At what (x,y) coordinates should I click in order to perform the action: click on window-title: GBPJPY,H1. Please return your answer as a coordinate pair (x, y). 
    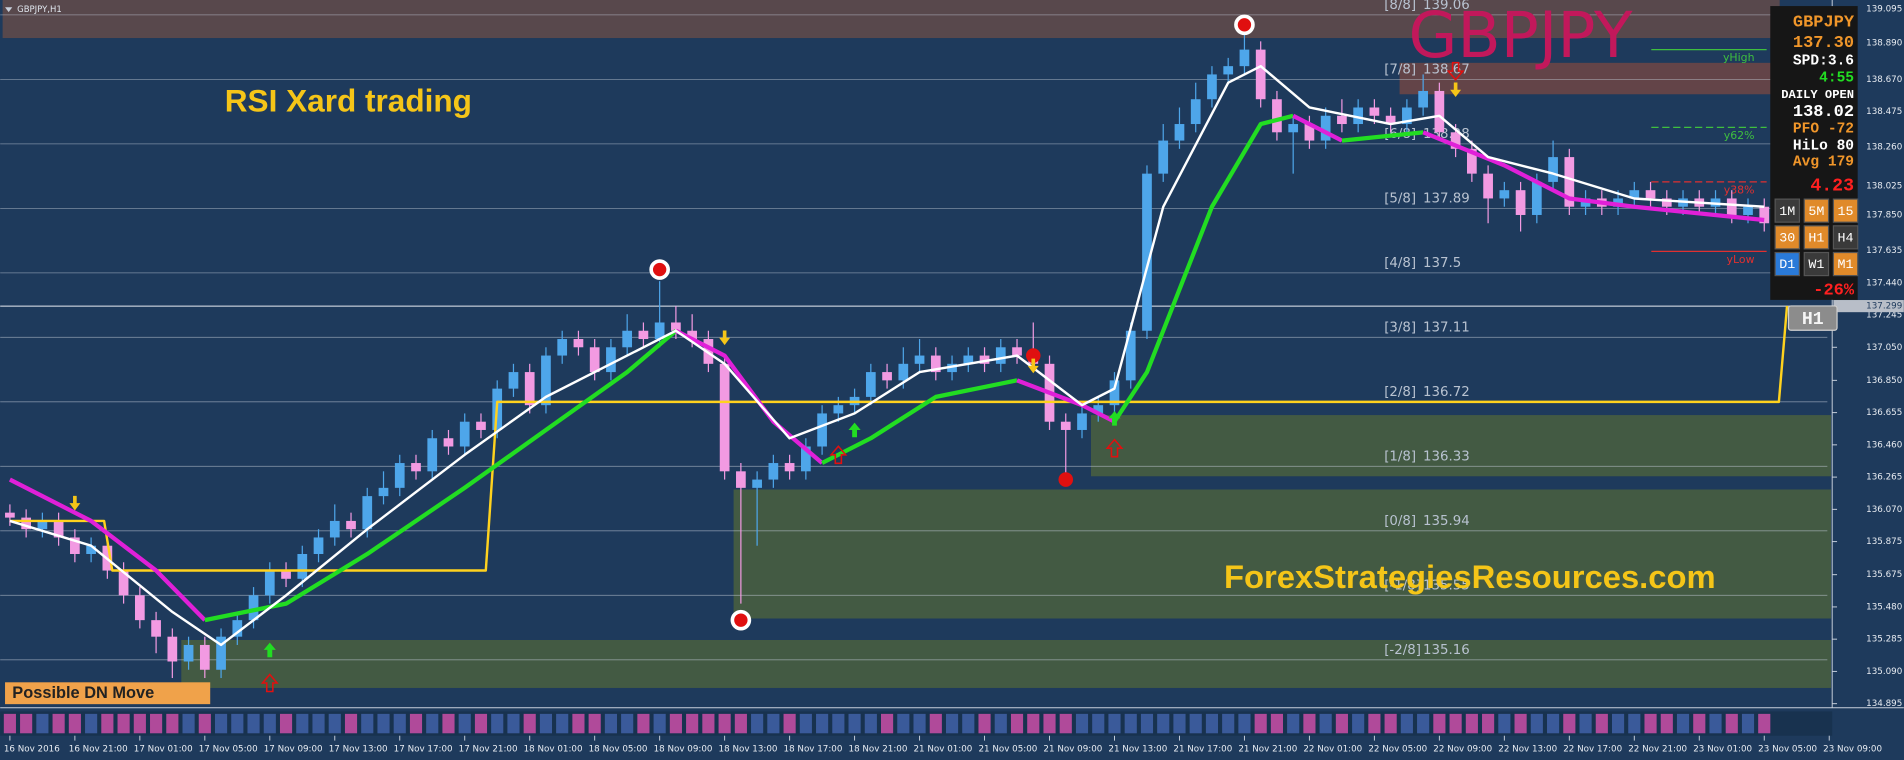
    Looking at the image, I should click on (39, 10).